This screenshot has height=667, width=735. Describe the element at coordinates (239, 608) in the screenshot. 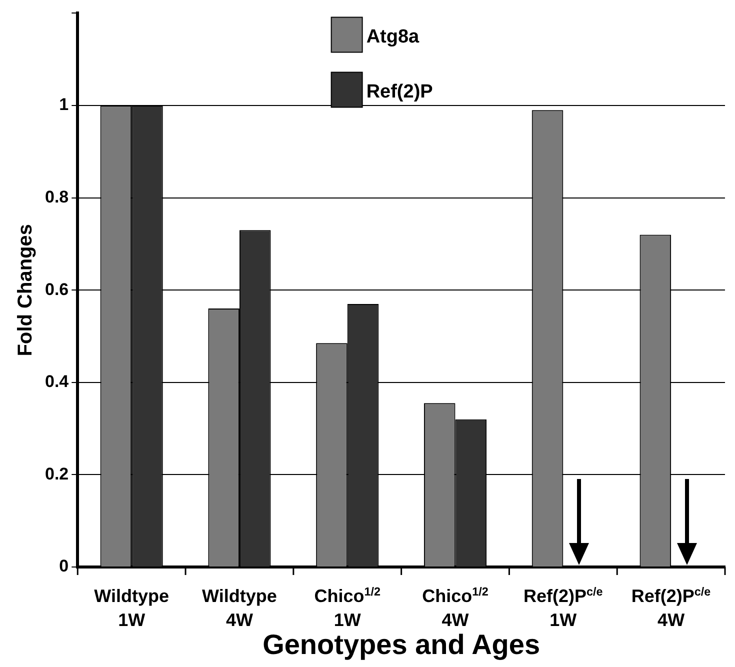

I see `x-tick-label: Wildtype 4W` at that location.